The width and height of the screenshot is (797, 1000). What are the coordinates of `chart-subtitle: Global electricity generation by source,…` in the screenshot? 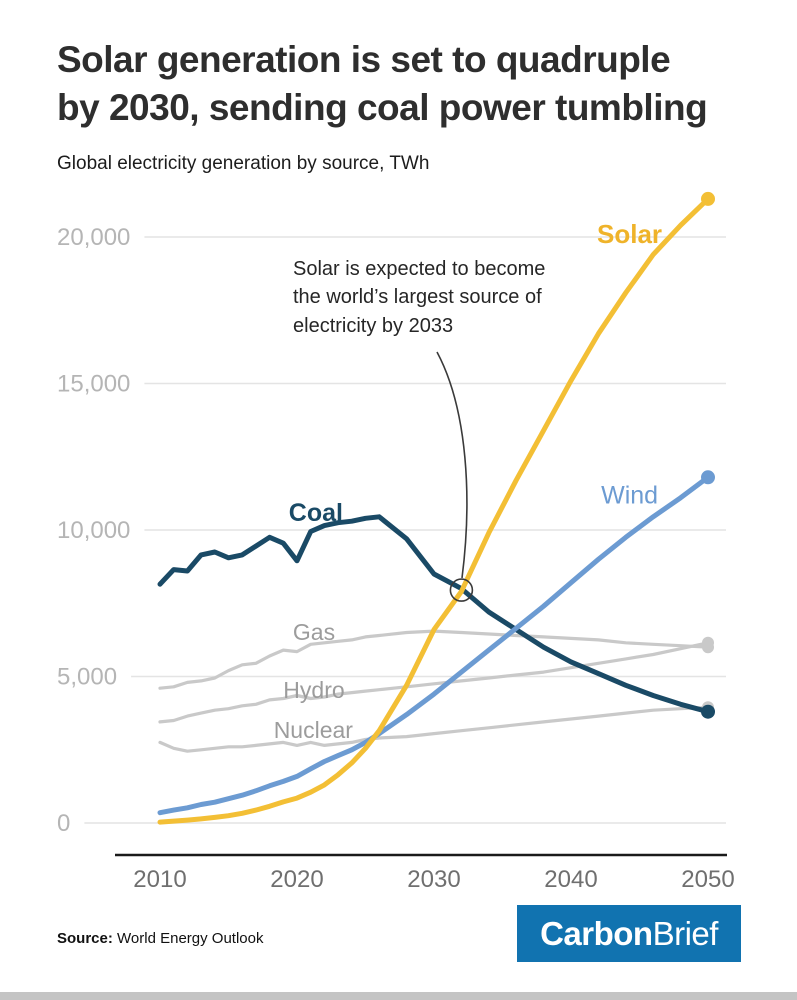 It's located at (243, 163).